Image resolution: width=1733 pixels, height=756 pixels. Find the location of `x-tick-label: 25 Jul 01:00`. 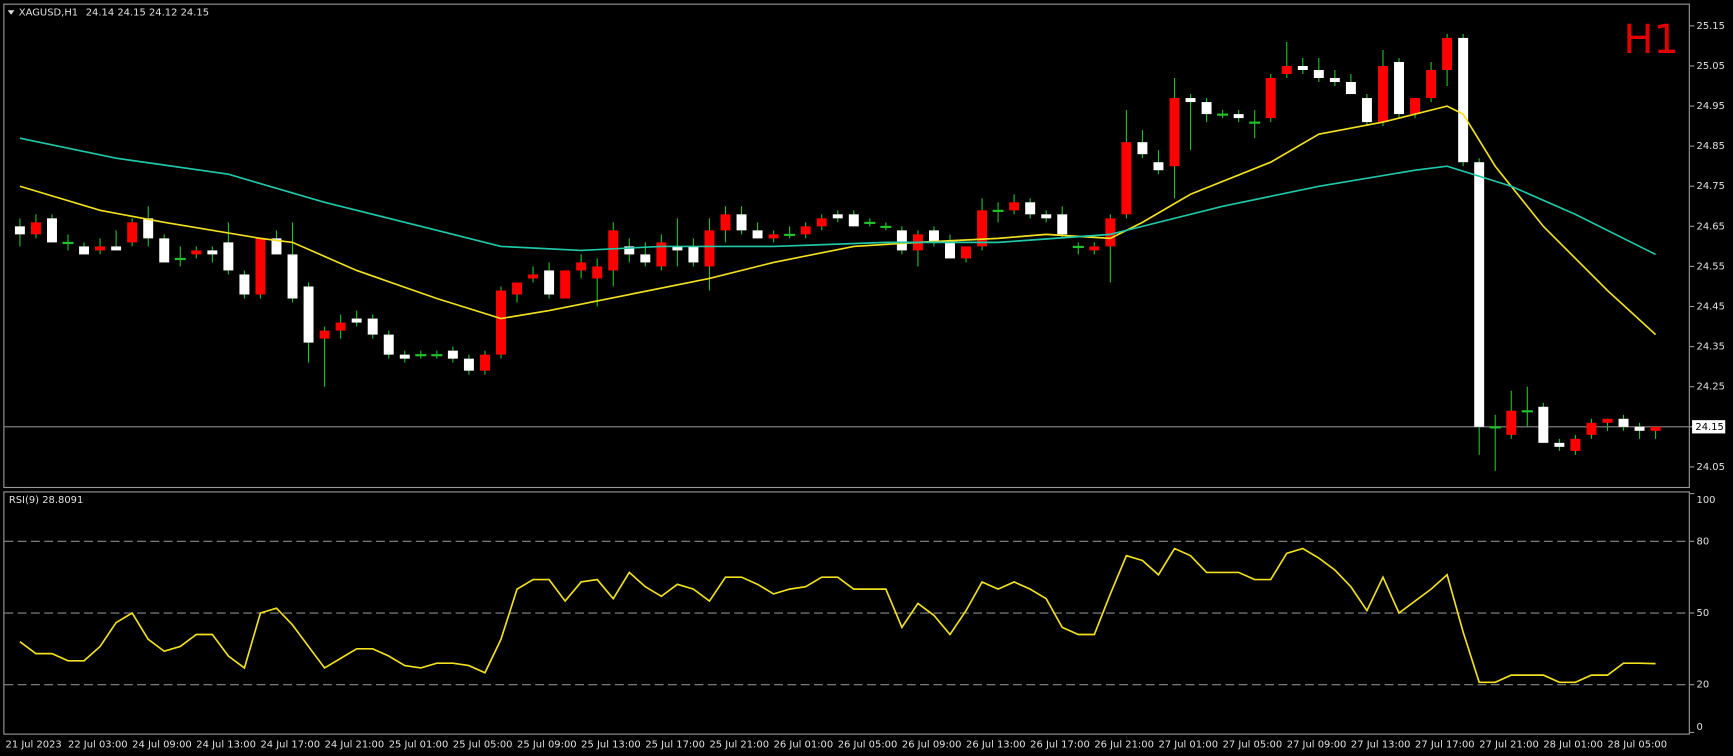

x-tick-label: 25 Jul 01:00 is located at coordinates (419, 745).